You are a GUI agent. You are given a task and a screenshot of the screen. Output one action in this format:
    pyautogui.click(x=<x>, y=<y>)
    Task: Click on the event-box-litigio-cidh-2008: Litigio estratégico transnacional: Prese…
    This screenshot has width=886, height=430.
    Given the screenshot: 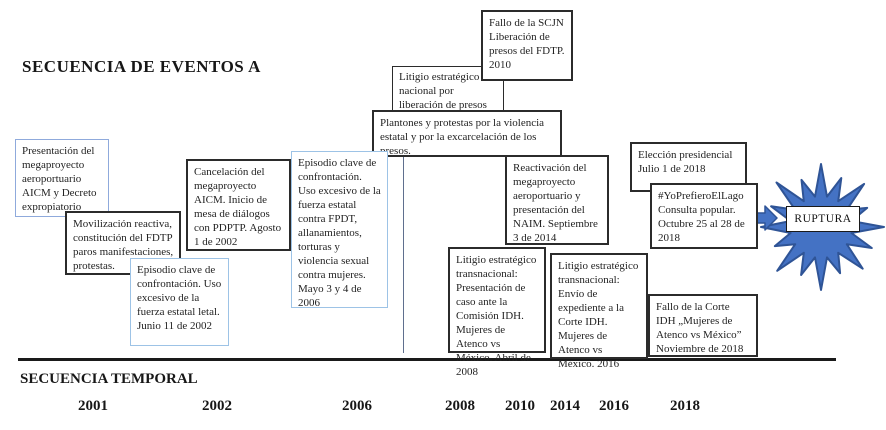 What is the action you would take?
    pyautogui.click(x=497, y=312)
    